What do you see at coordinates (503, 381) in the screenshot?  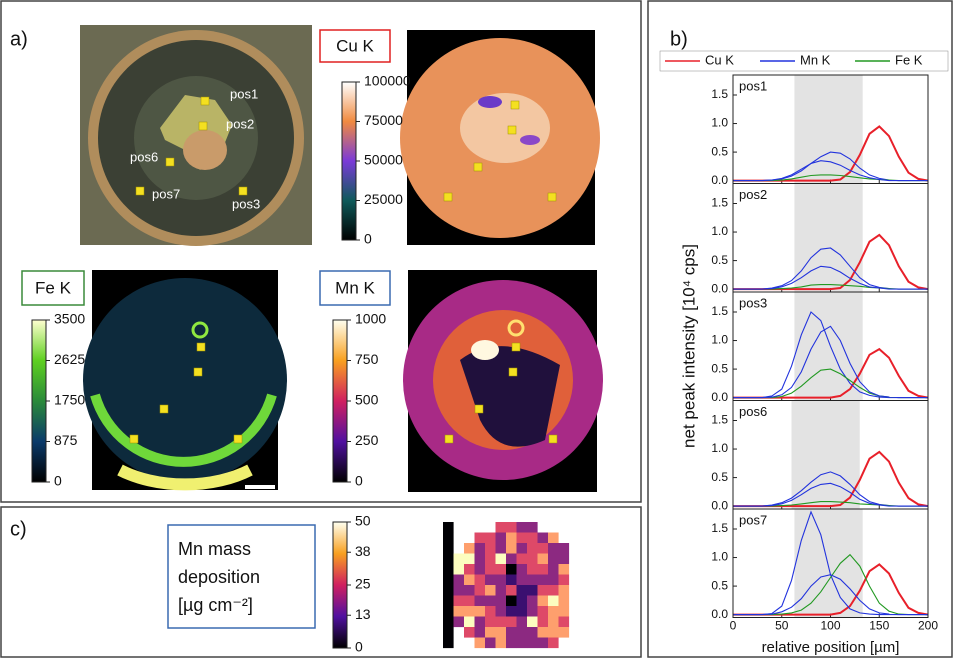 I see `mn-map` at bounding box center [503, 381].